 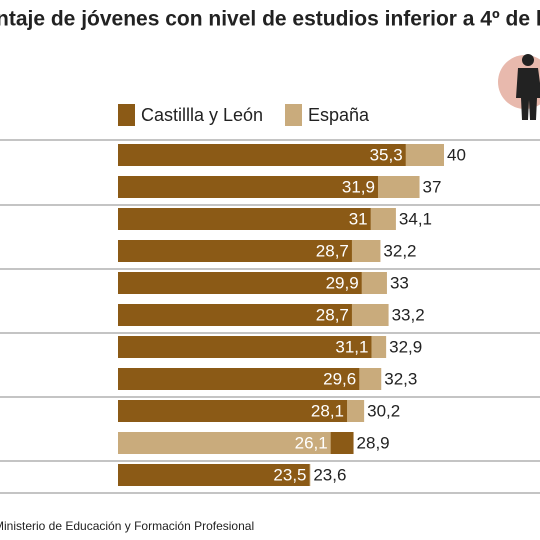 I want to click on person-icon, so click(x=519, y=87).